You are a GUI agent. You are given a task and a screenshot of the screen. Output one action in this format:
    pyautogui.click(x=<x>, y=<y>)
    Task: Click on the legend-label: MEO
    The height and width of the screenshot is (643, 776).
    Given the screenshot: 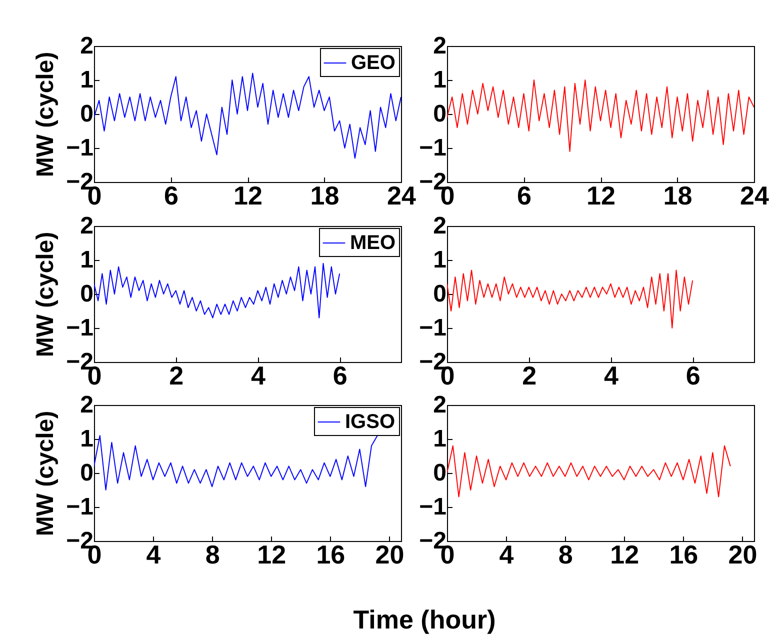 What is the action you would take?
    pyautogui.click(x=373, y=243)
    